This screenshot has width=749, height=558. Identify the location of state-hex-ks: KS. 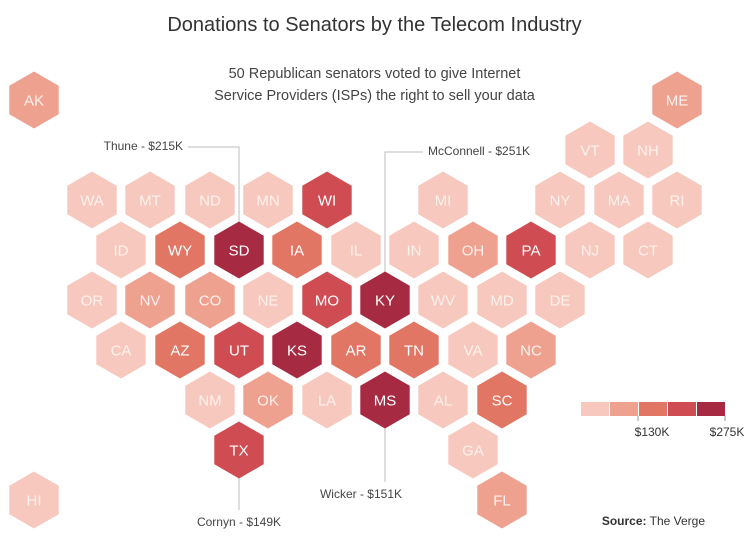
(297, 350).